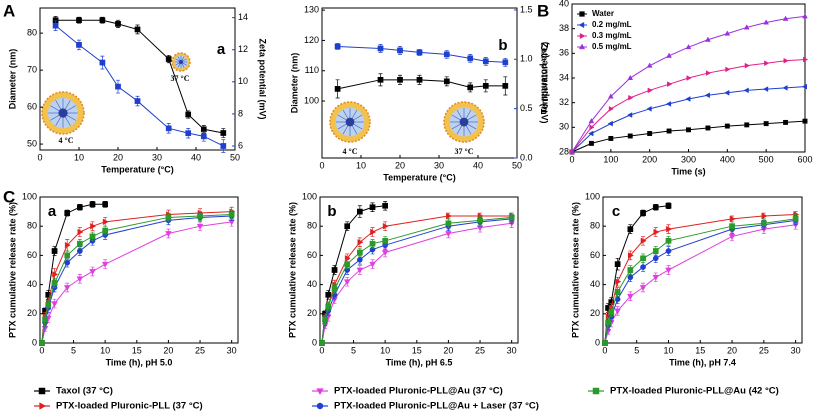 This screenshot has height=413, width=821. I want to click on x-tick-label: 50, so click(517, 165).